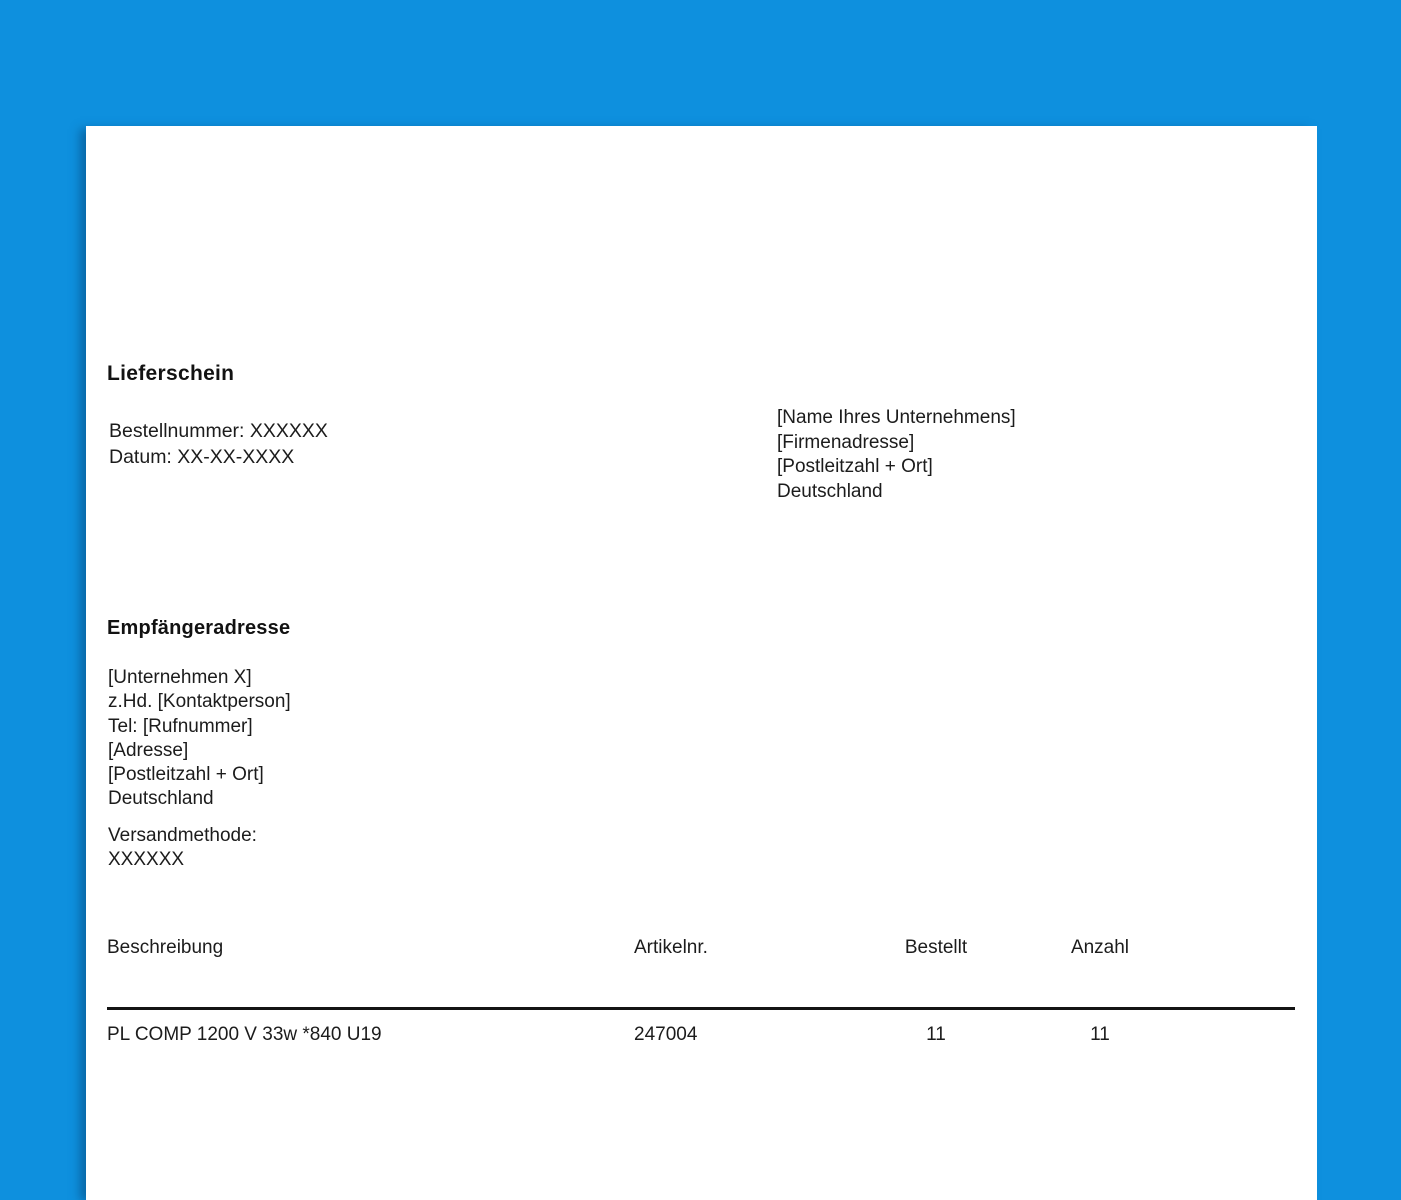  I want to click on table-divider-rule, so click(701, 1008).